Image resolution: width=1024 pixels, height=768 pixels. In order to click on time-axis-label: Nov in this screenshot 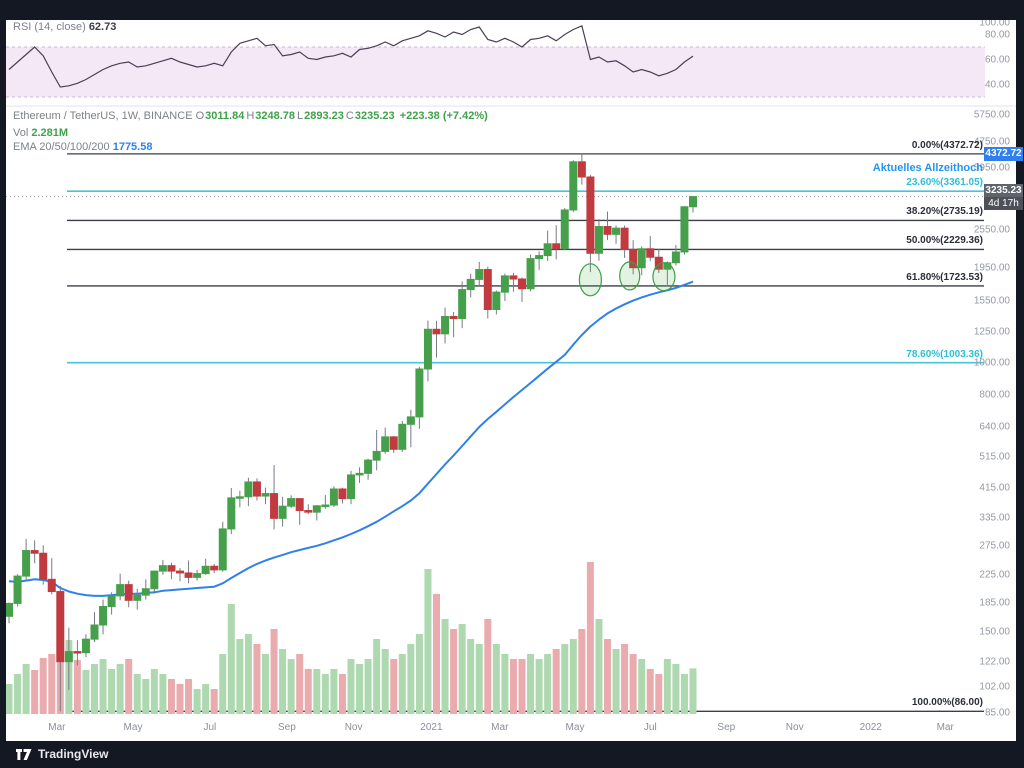, I will do `click(794, 727)`.